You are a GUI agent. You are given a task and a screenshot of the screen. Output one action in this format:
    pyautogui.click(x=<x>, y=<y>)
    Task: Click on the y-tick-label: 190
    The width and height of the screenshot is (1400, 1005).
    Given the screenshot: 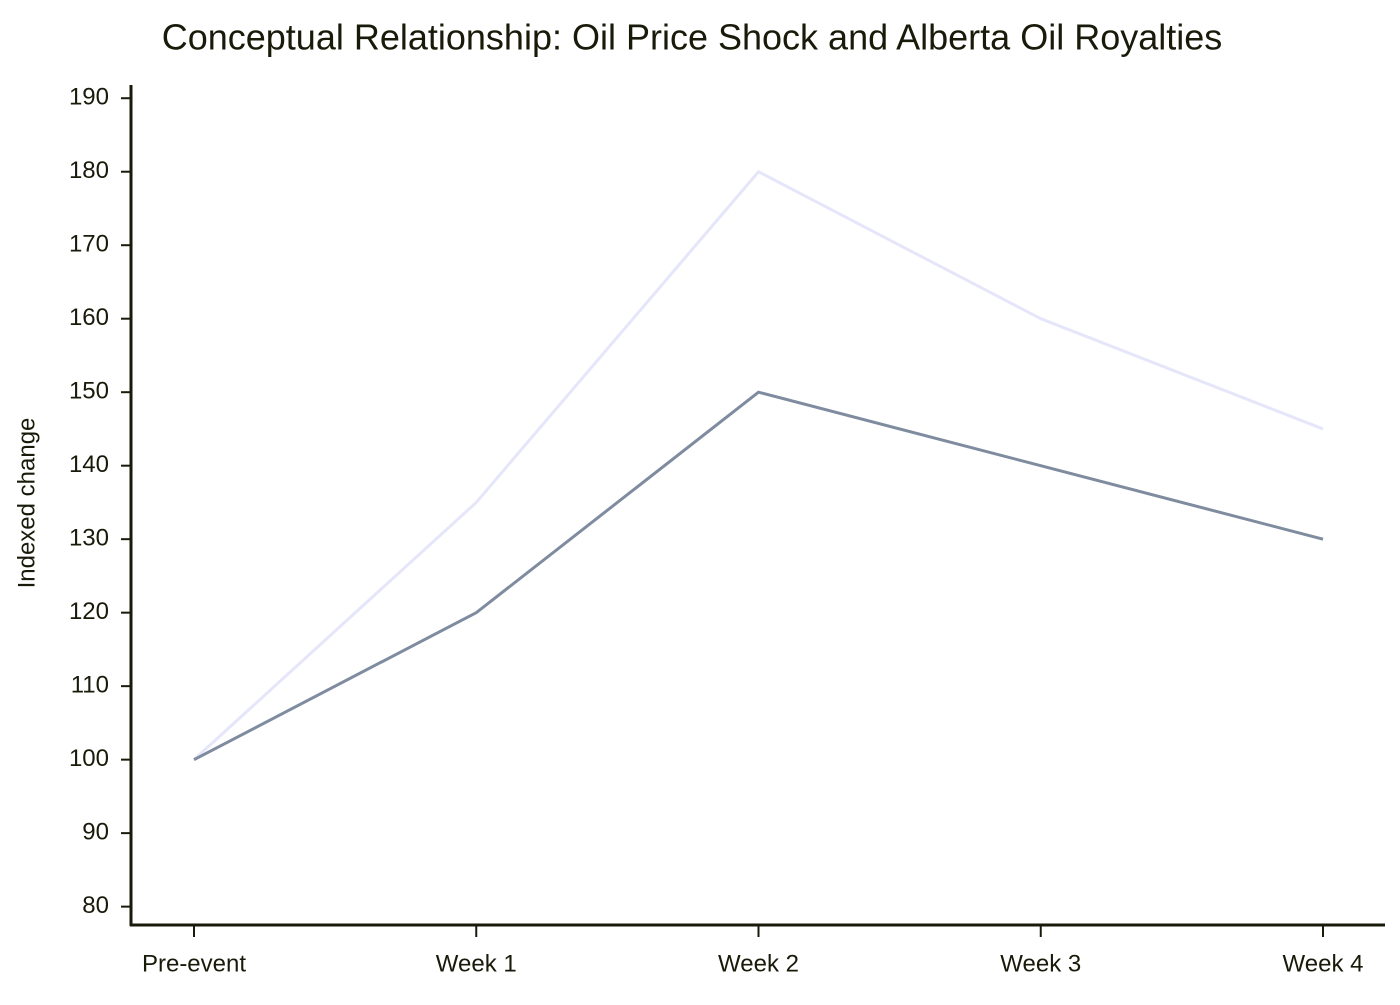 What is the action you would take?
    pyautogui.click(x=89, y=97)
    